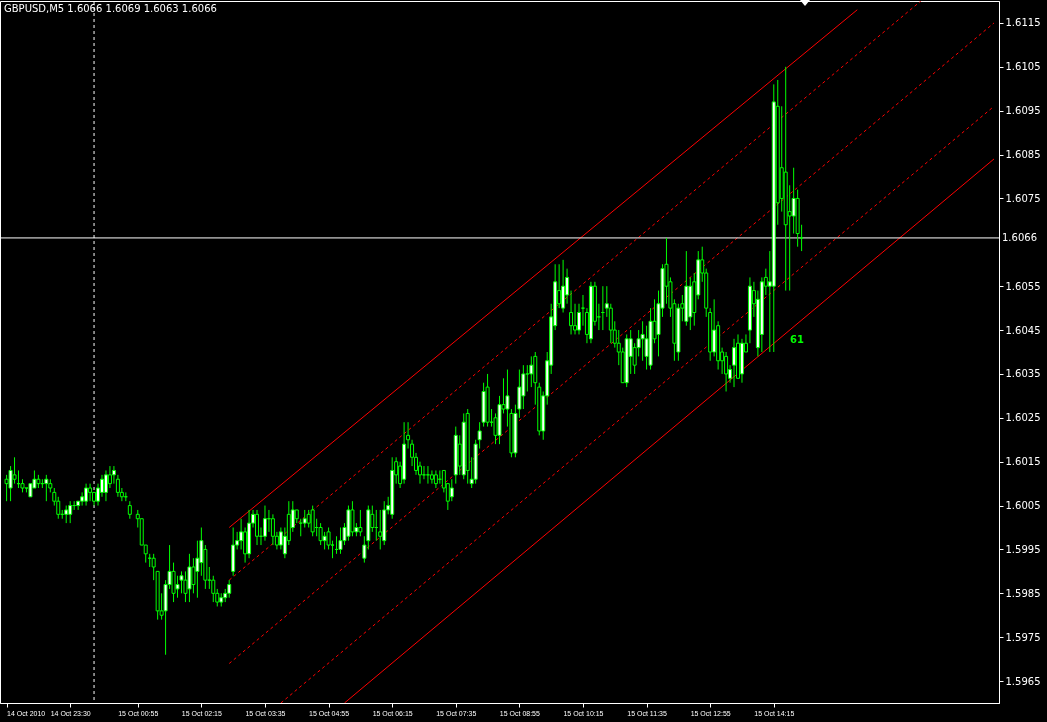  Describe the element at coordinates (1023, 155) in the screenshot. I see `y-tick-label: 1.6085` at that location.